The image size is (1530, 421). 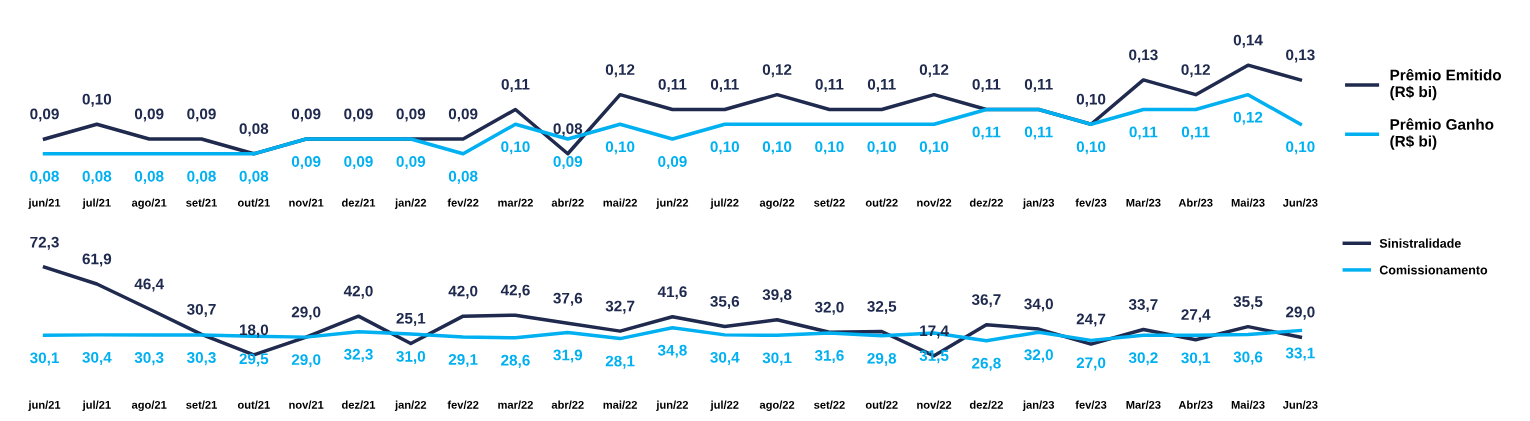 I want to click on x-tick-label: jan/22, so click(x=410, y=405).